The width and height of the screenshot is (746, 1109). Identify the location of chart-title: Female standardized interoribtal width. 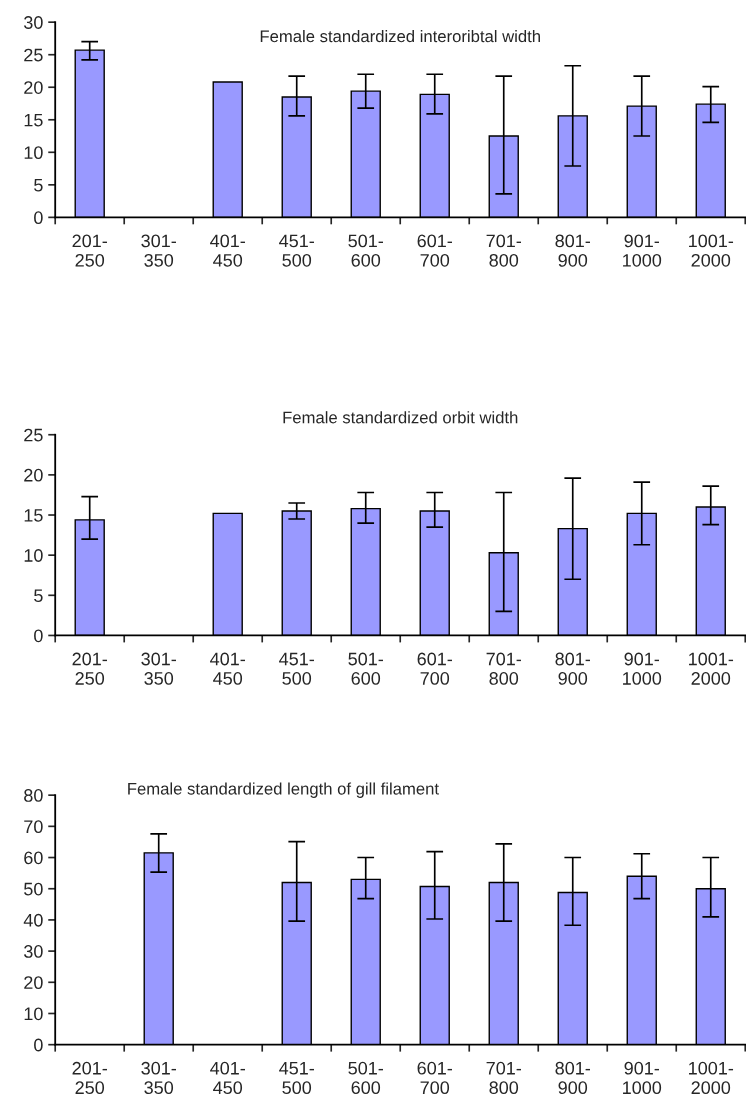
(400, 36).